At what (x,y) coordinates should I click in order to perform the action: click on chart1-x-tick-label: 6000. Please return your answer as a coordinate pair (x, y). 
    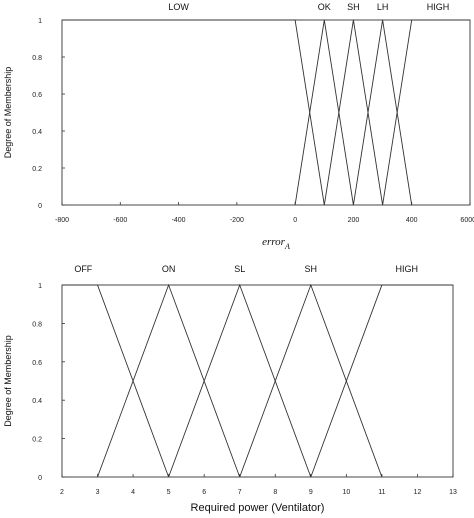
    Looking at the image, I should click on (467, 220).